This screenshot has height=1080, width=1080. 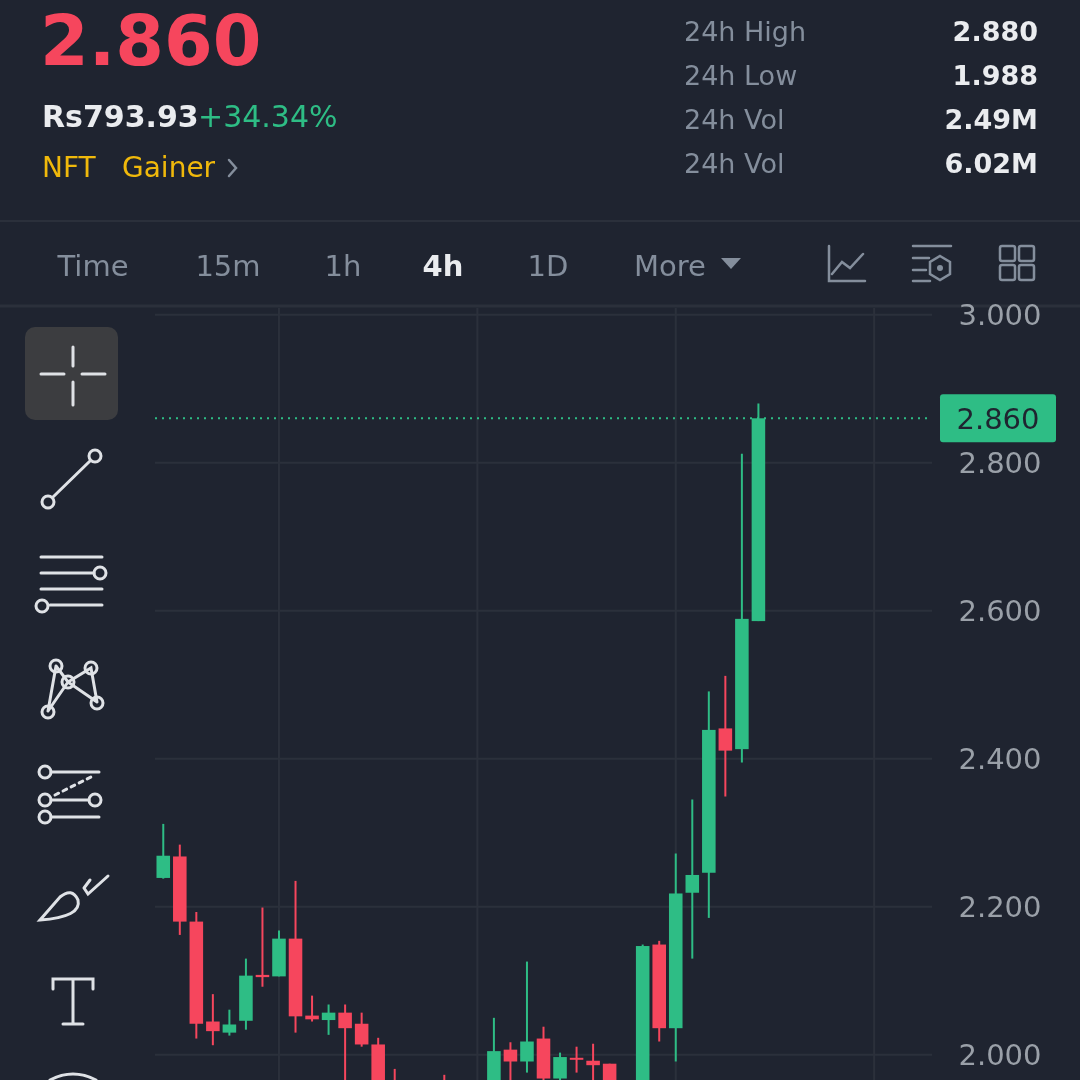 I want to click on y-tick-label: 2.600, so click(x=1000, y=611).